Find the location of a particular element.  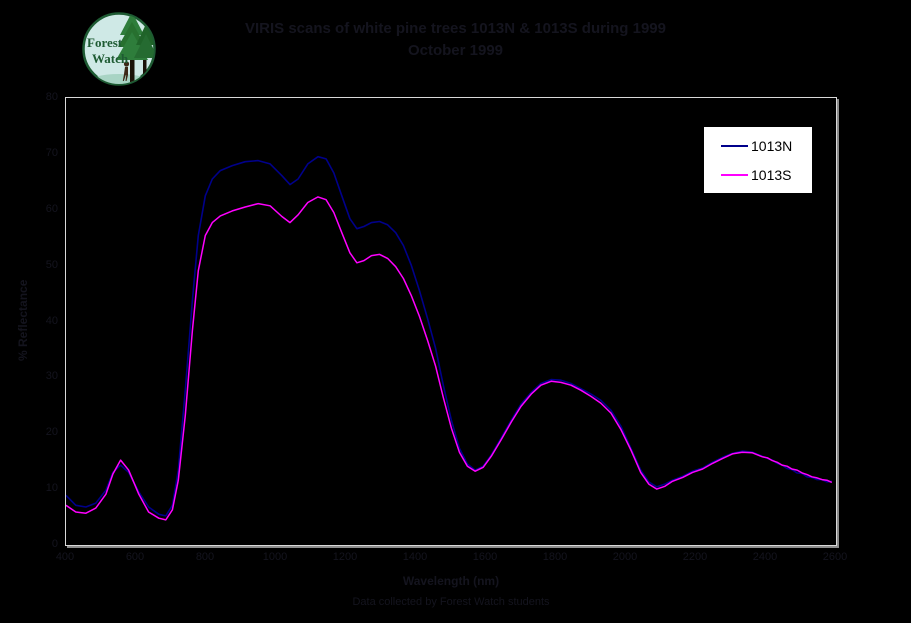

x-tick-label: 1200 is located at coordinates (345, 557).